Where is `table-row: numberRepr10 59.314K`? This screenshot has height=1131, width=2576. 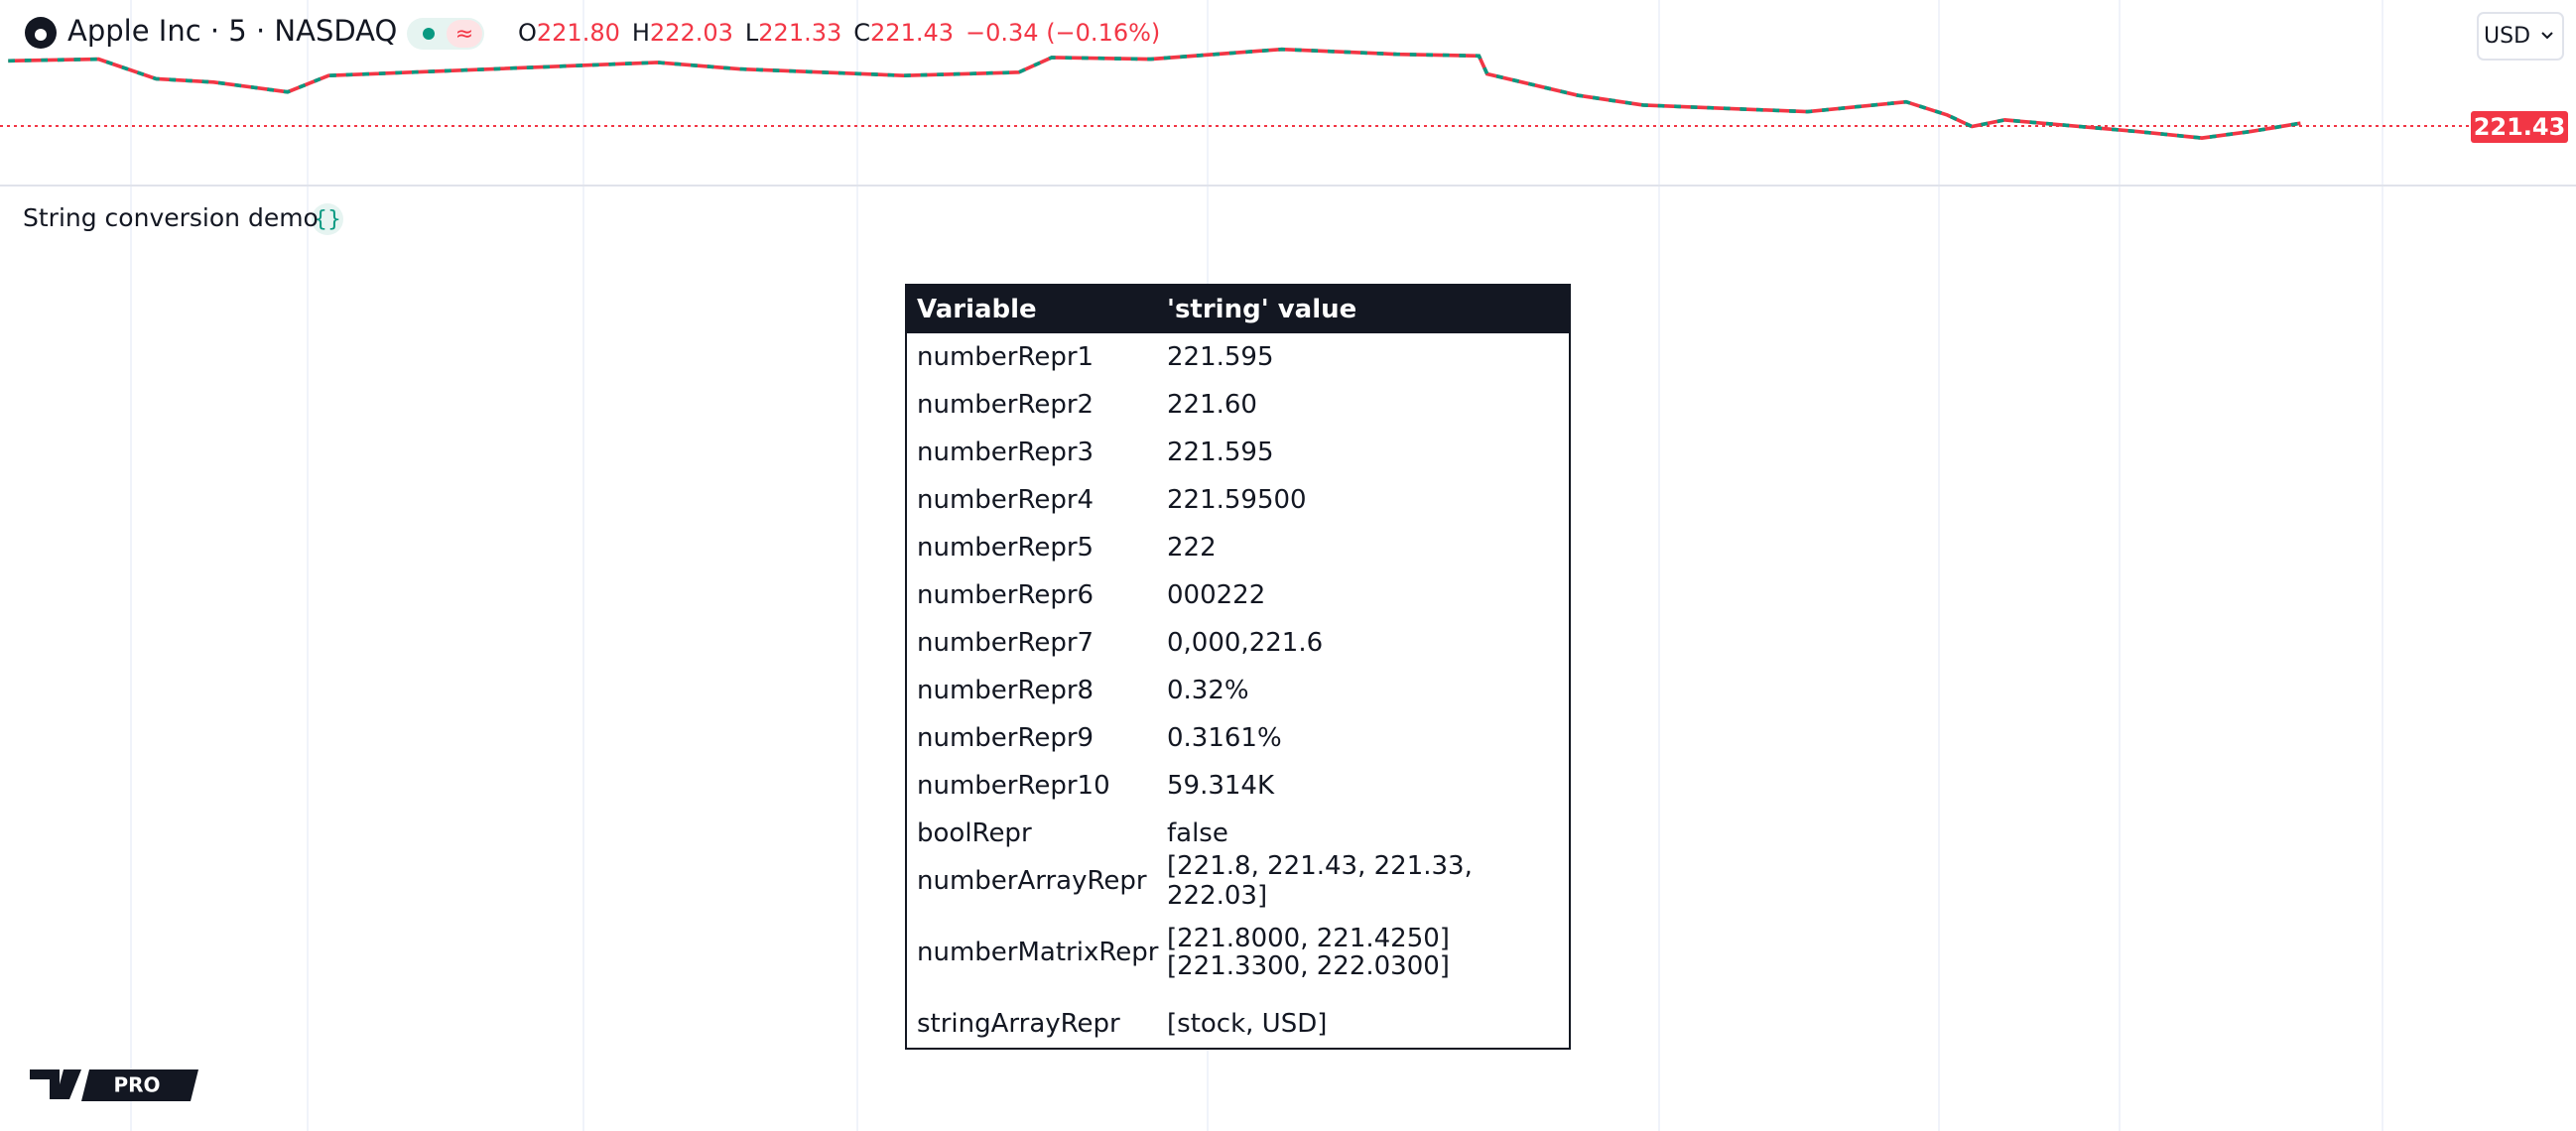 table-row: numberRepr10 59.314K is located at coordinates (1238, 786).